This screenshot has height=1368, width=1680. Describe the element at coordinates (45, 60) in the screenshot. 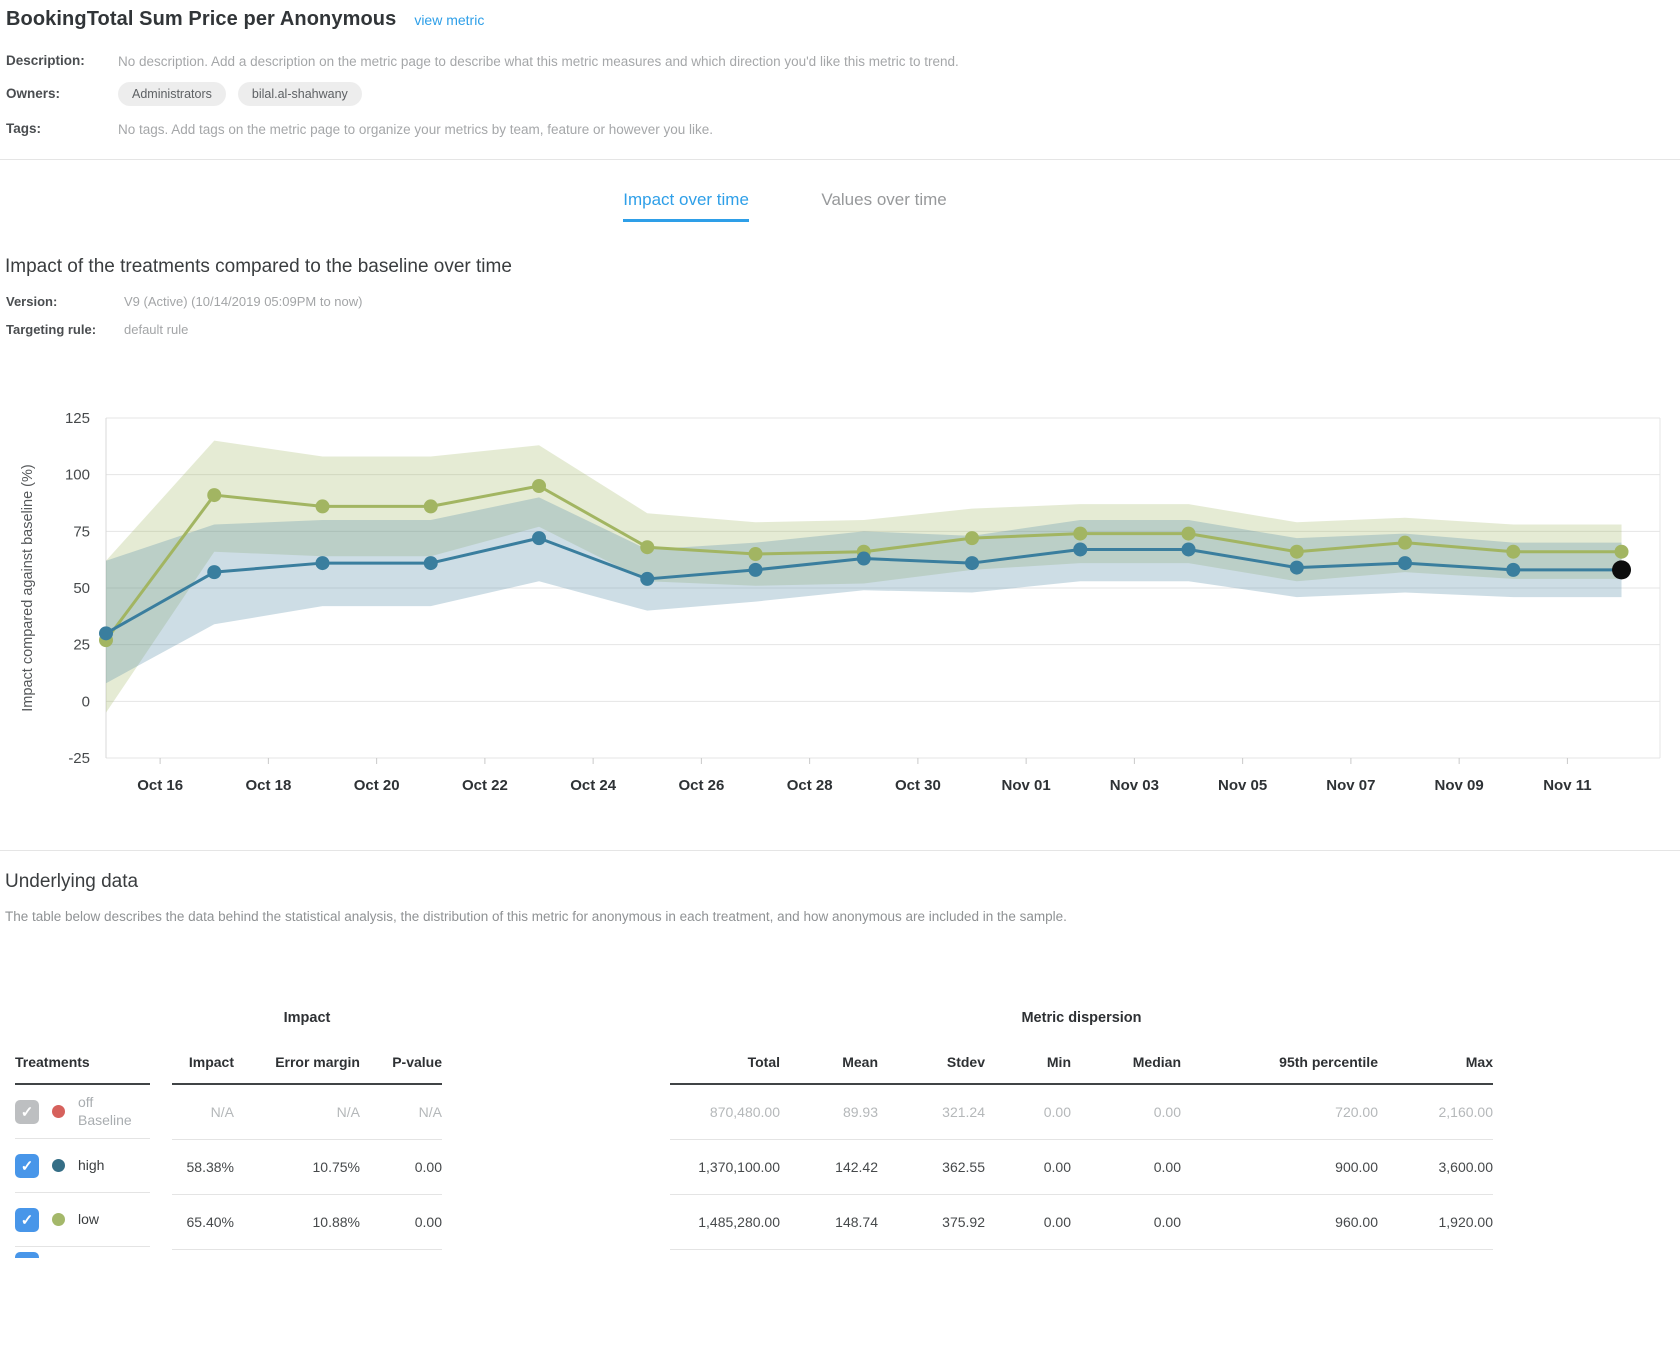

I see `description-label: Description:` at that location.